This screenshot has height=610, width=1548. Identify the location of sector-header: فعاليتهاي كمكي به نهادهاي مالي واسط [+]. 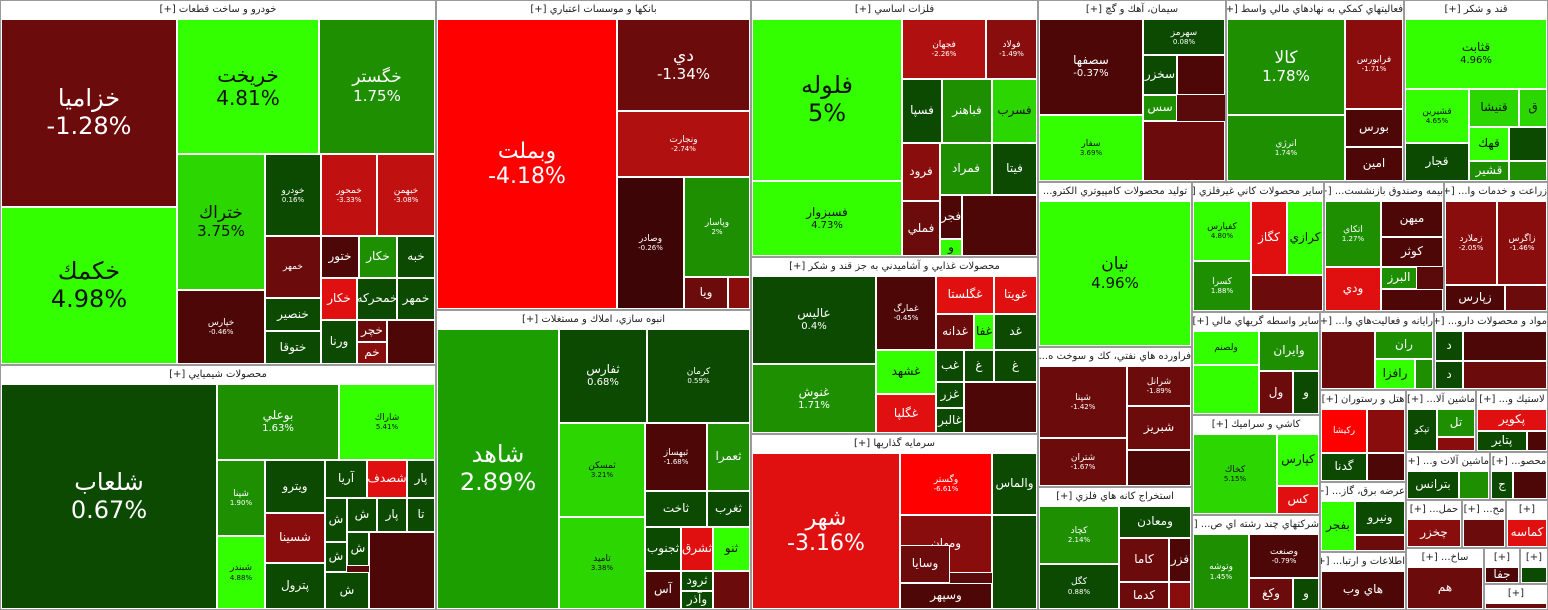
(1315, 10).